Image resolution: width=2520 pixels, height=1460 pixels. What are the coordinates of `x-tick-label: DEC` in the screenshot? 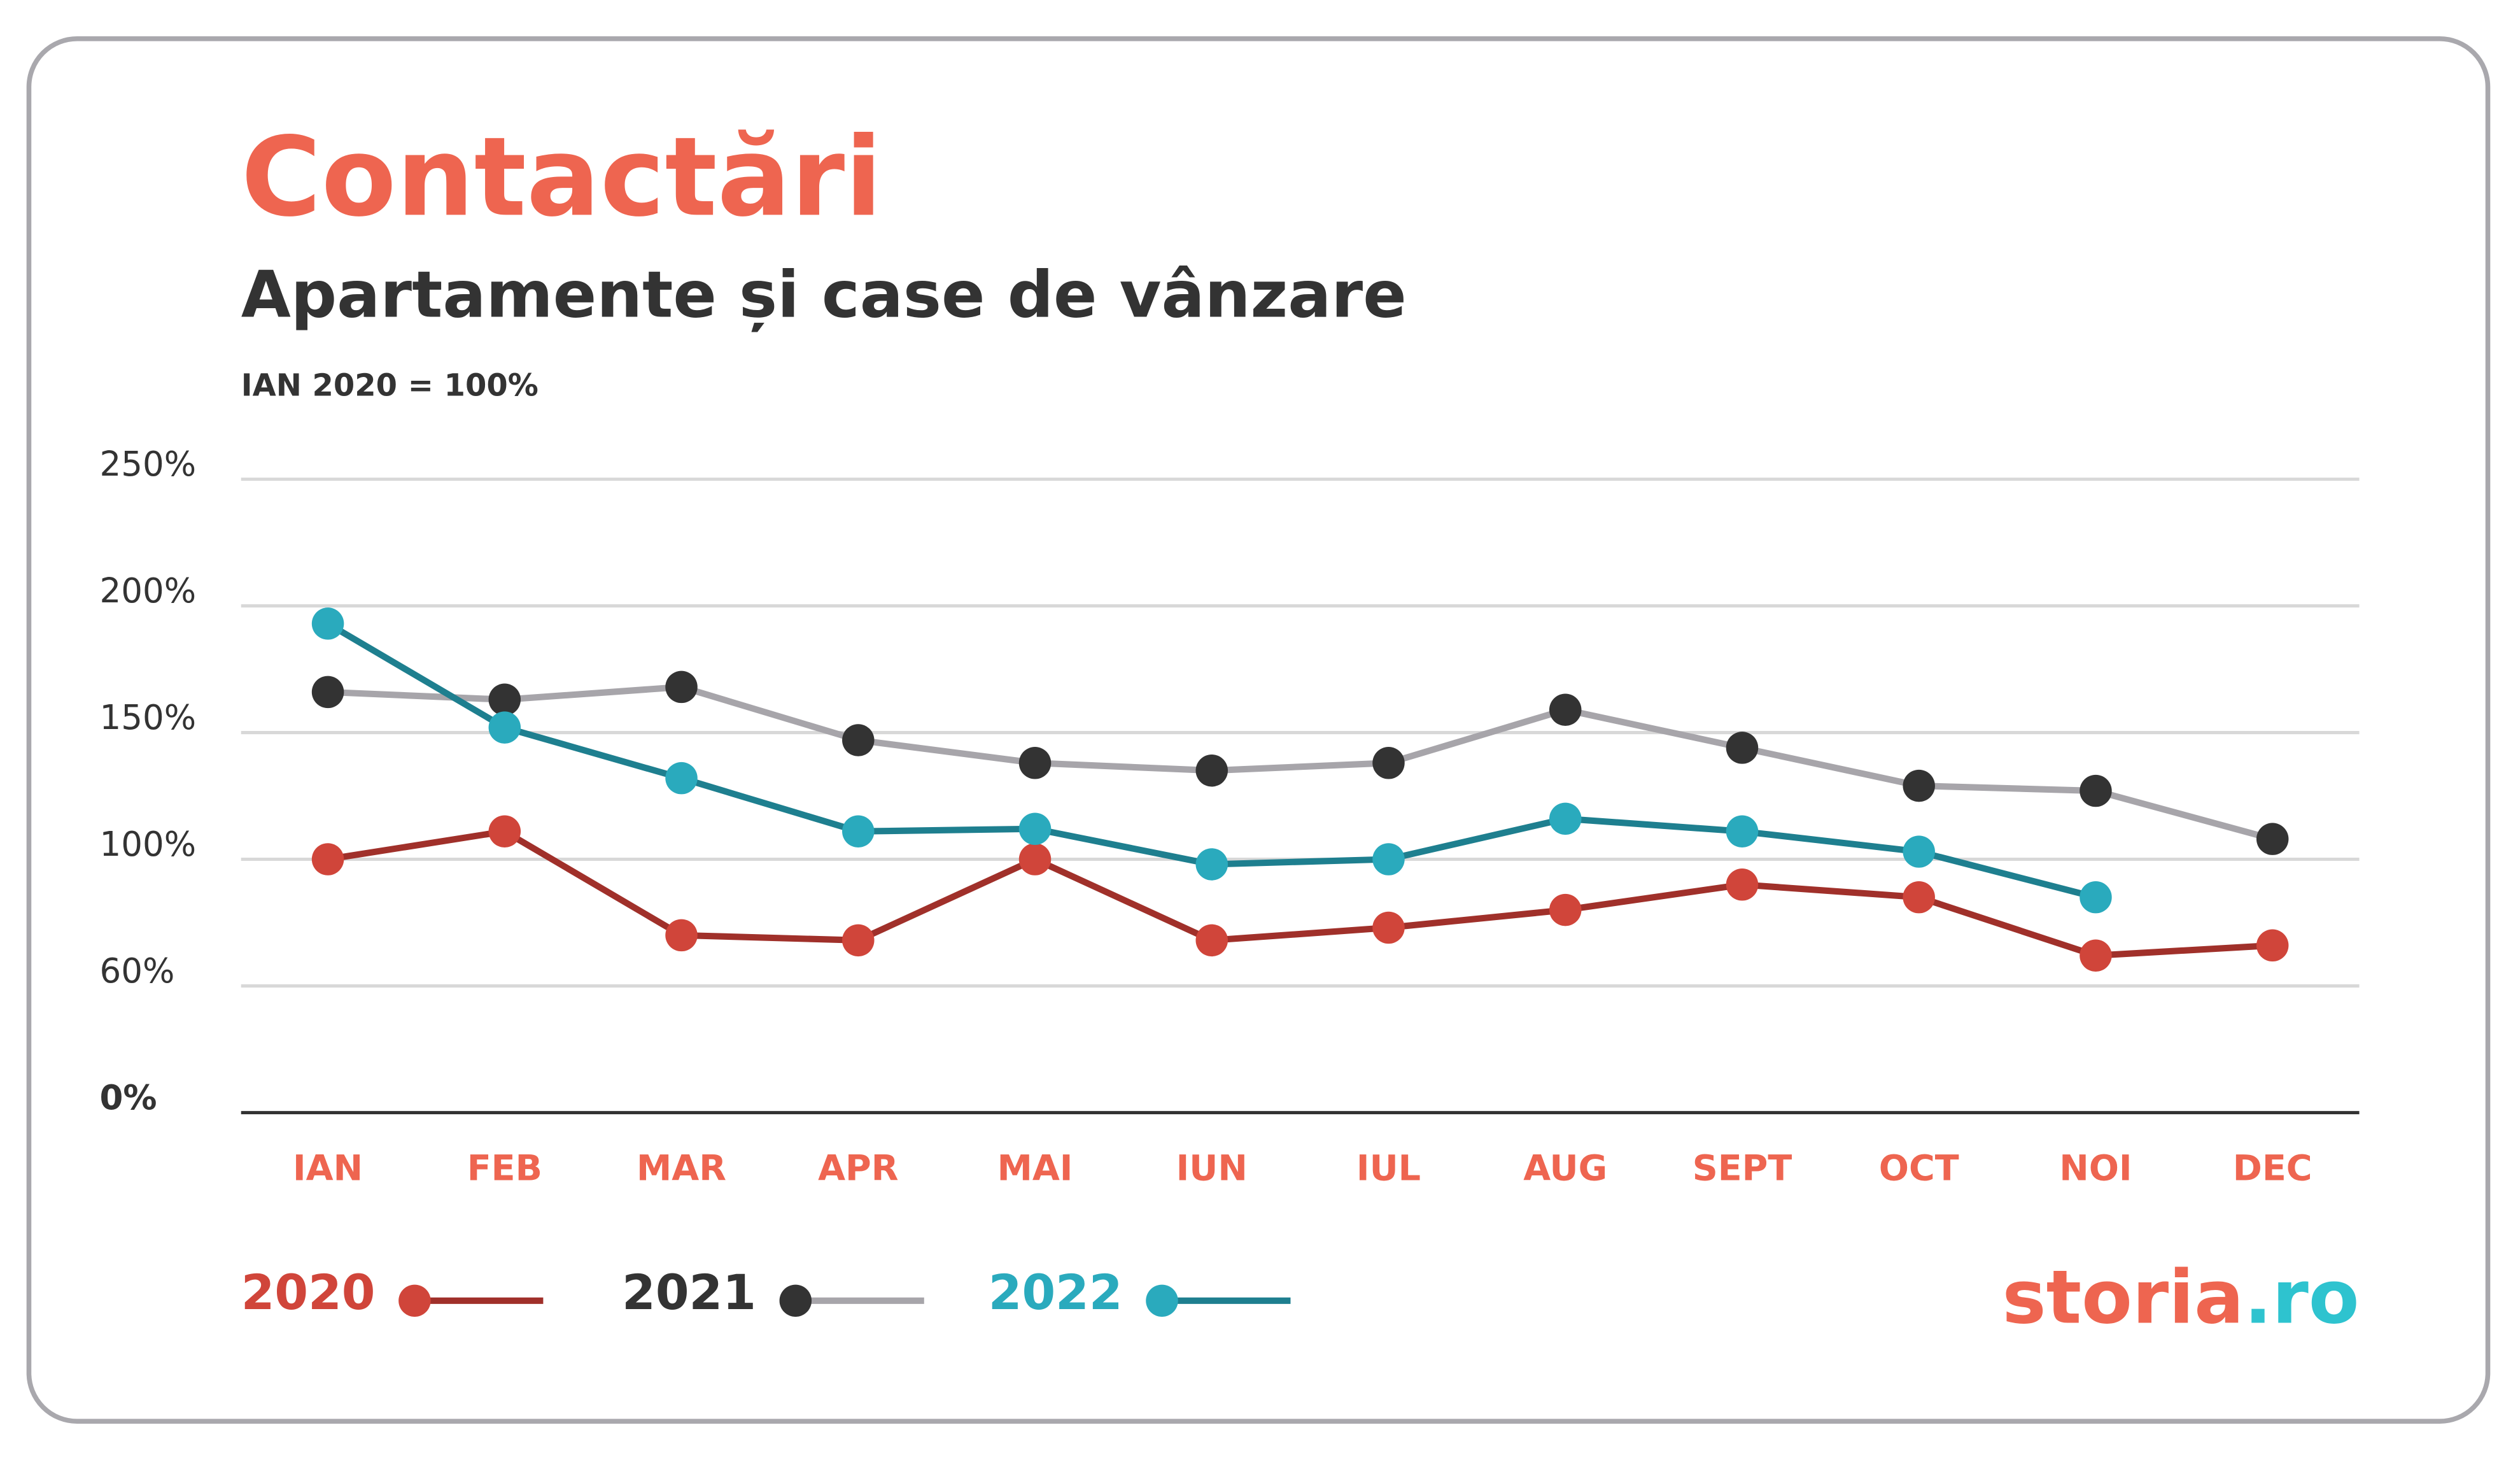 It's located at (2272, 1168).